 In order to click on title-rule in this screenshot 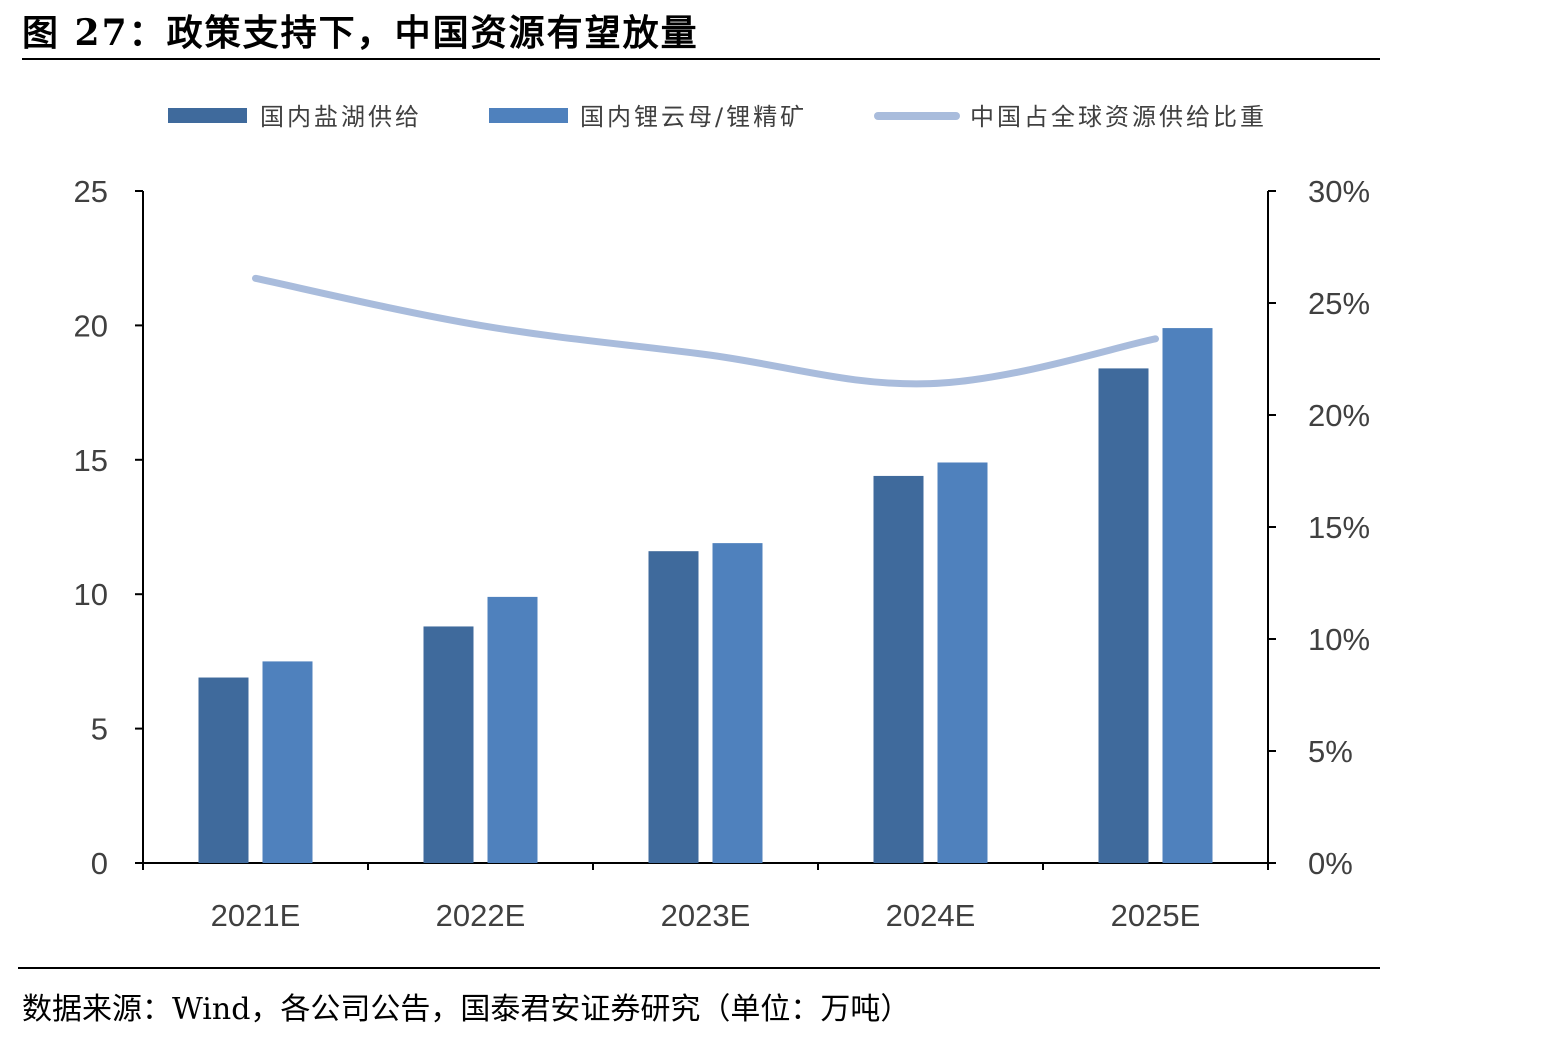, I will do `click(701, 59)`.